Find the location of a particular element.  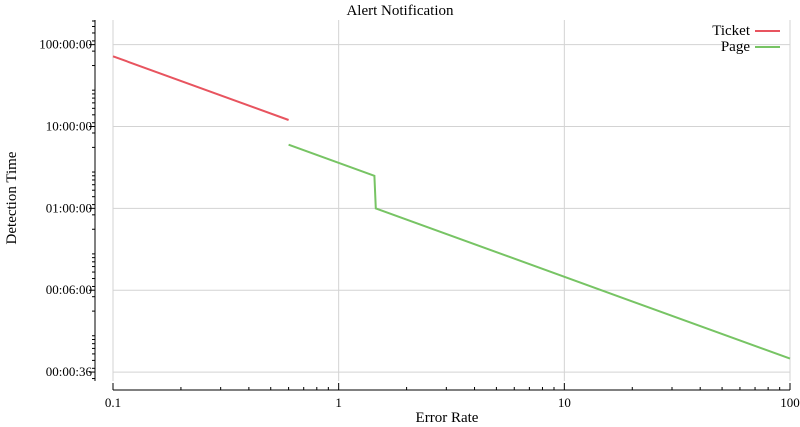

x-tick-label: 100 is located at coordinates (790, 402).